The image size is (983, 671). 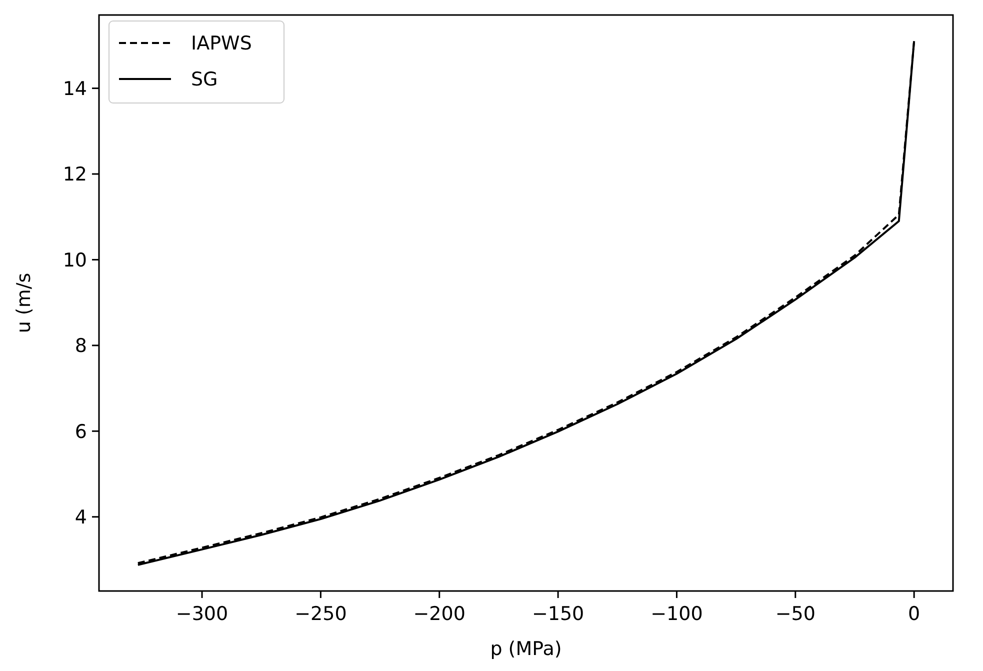 I want to click on x-tick-label: −100, so click(x=676, y=614).